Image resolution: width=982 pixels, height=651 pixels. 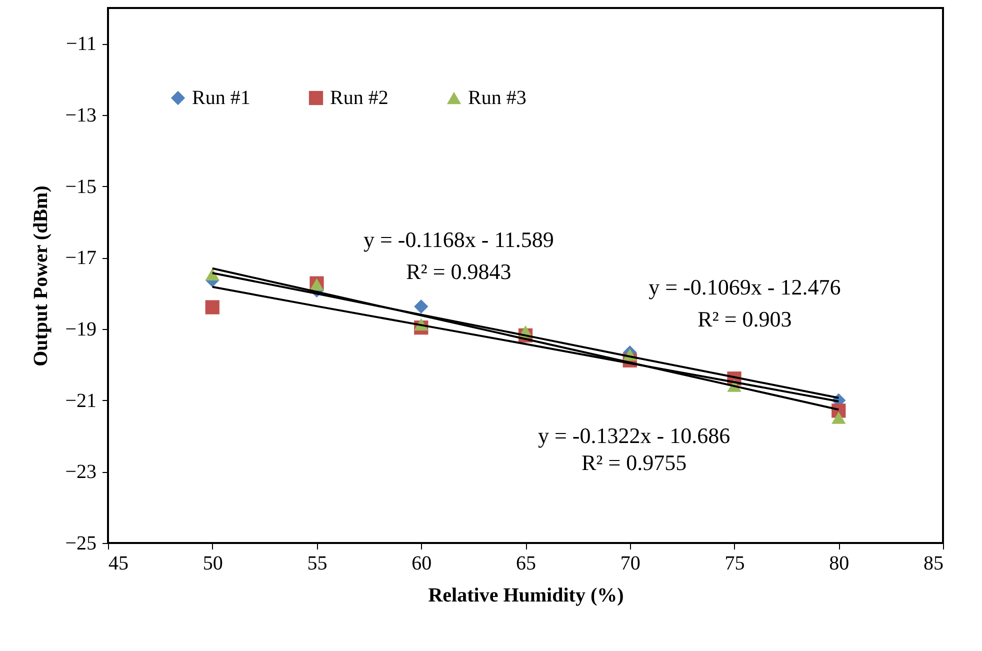 What do you see at coordinates (221, 98) in the screenshot?
I see `legend-label: Run #1` at bounding box center [221, 98].